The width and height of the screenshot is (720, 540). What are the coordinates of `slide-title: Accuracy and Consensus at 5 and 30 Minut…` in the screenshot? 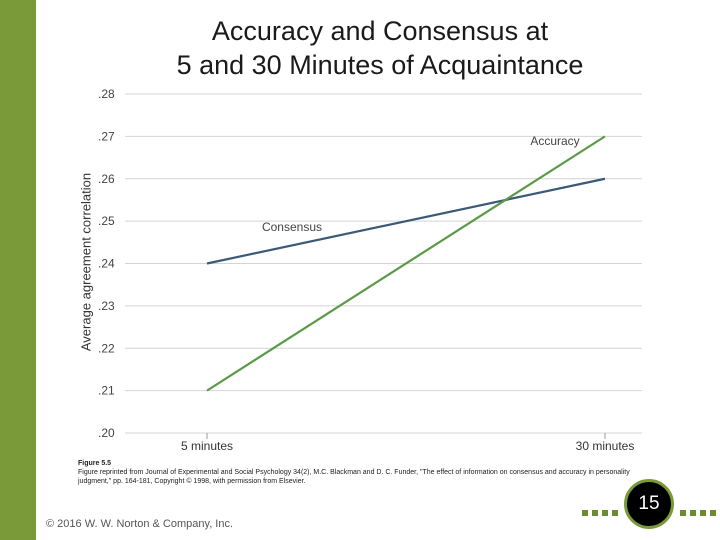 It's located at (380, 48).